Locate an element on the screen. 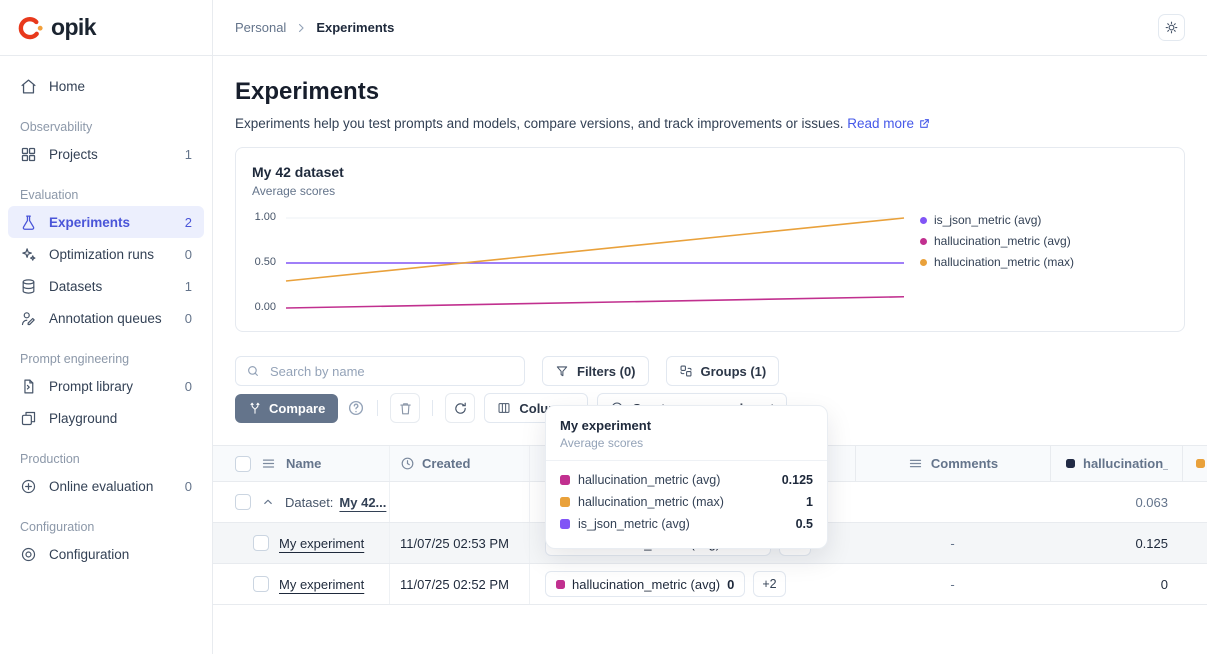 The width and height of the screenshot is (1207, 654). sidebar-item-configuration: Configuration is located at coordinates (106, 554).